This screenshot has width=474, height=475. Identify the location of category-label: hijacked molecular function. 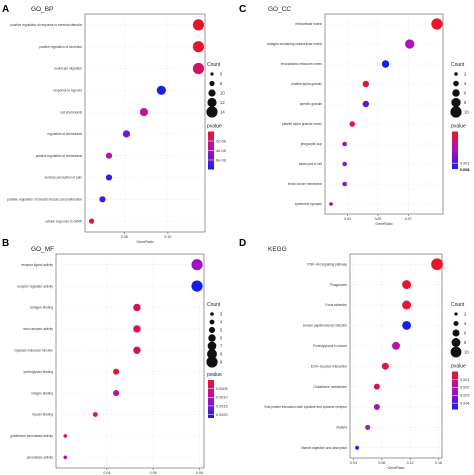
(34, 351).